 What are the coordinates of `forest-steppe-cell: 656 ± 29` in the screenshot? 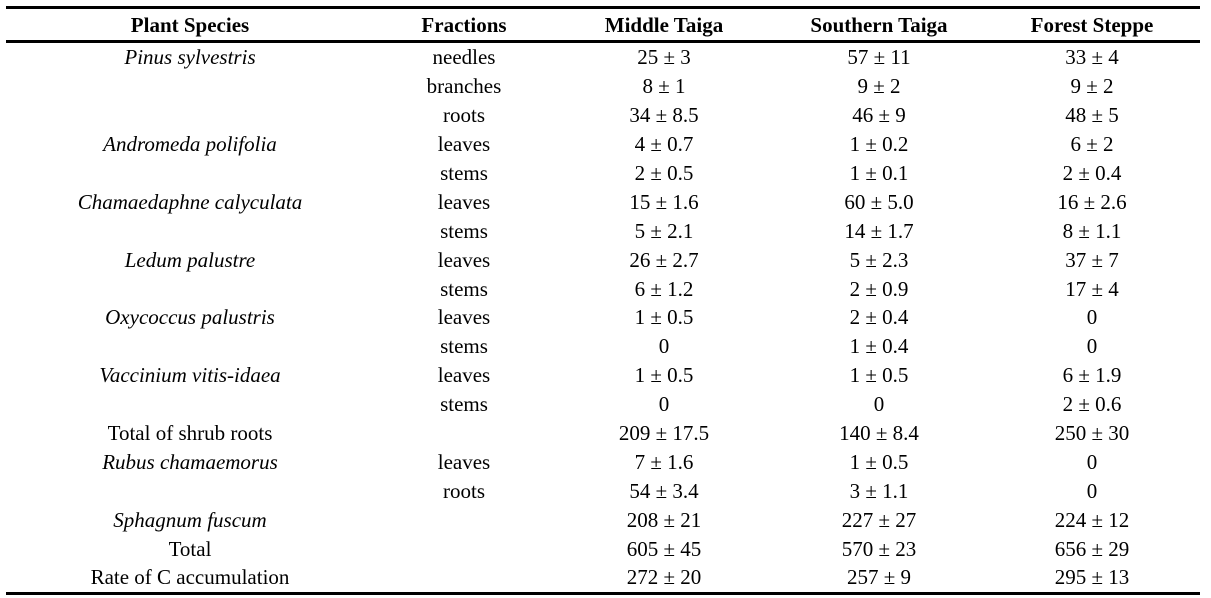 It's located at (1092, 548).